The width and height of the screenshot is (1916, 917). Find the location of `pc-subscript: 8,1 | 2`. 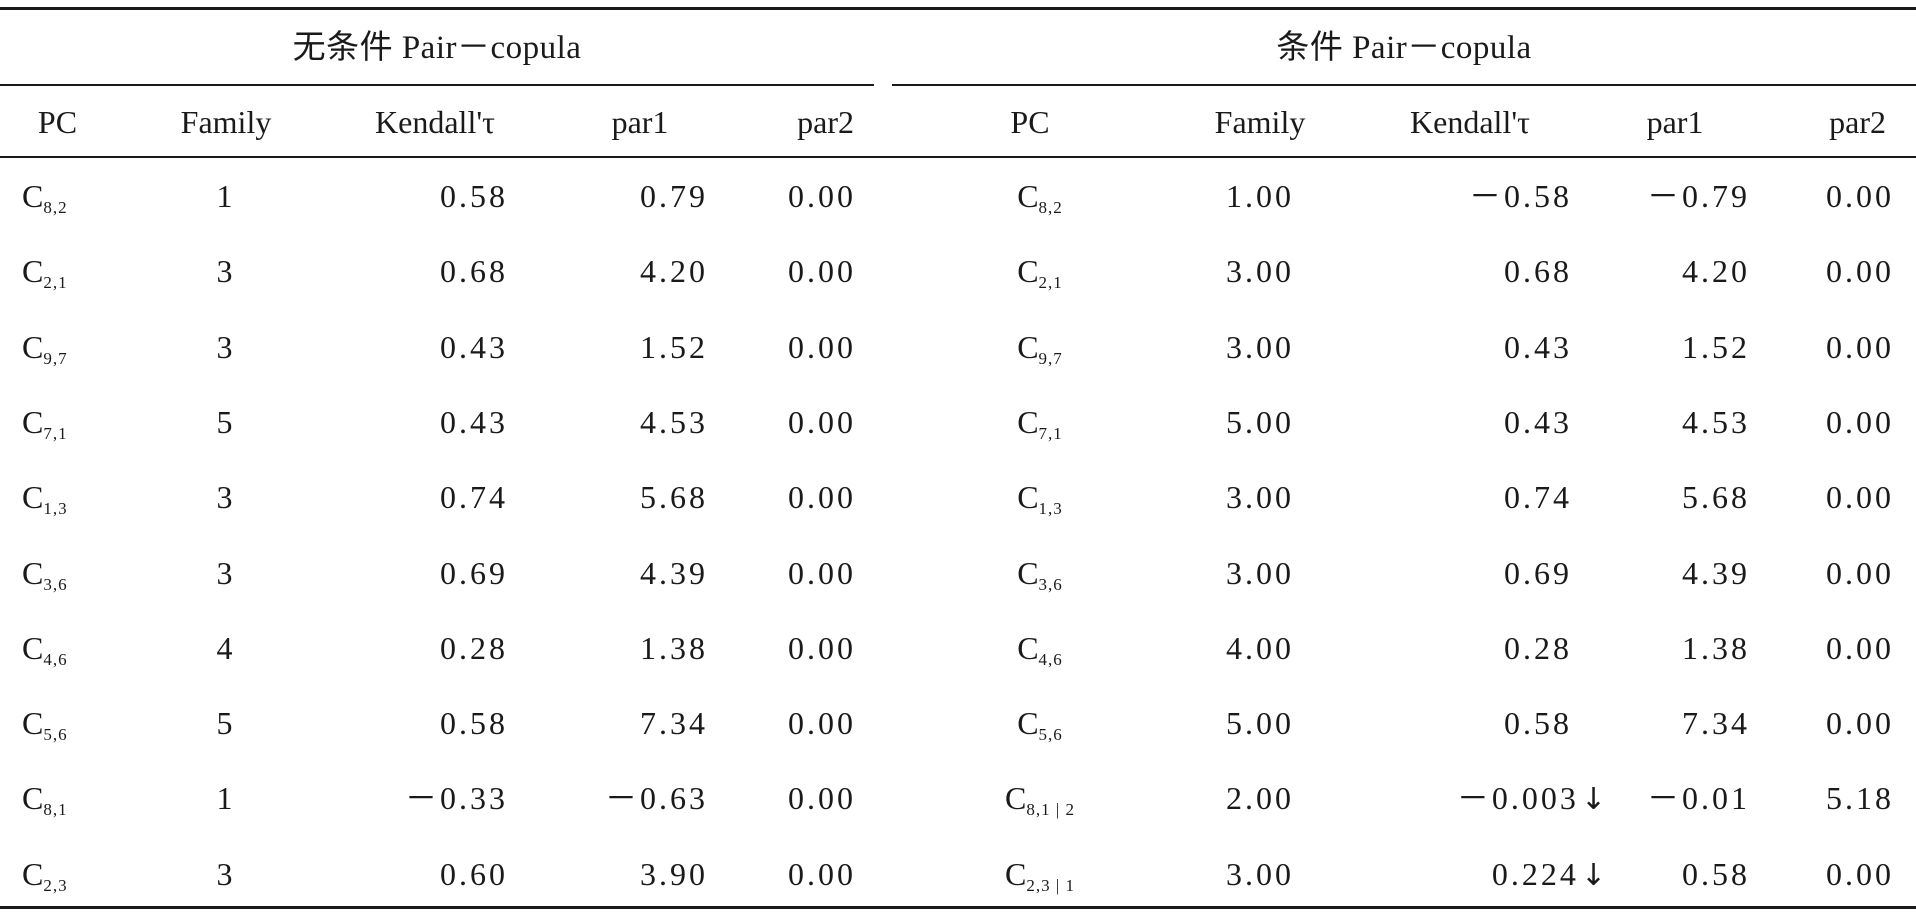

pc-subscript: 8,1 | 2 is located at coordinates (1050, 810).